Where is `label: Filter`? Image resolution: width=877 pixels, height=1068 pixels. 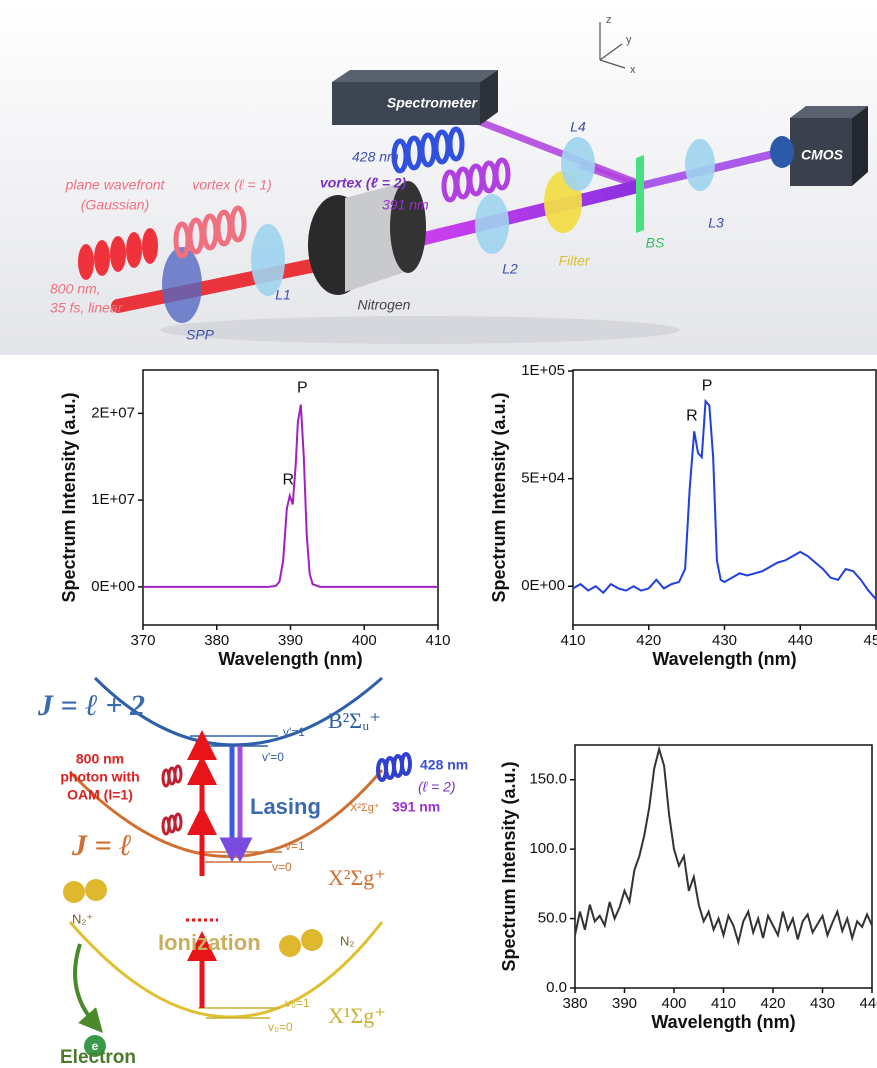 label: Filter is located at coordinates (574, 261).